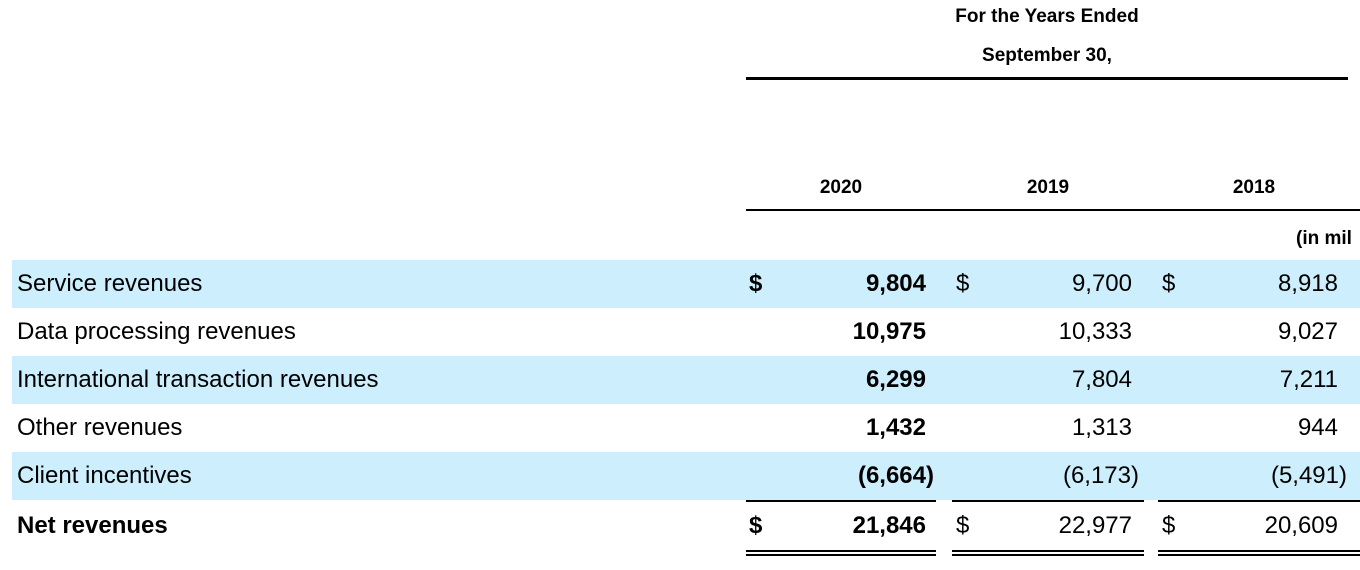 Image resolution: width=1360 pixels, height=570 pixels. I want to click on table-row-net-revenues: Net revenues $ 21,846 $ 22,977 $ 20,609, so click(686, 526).